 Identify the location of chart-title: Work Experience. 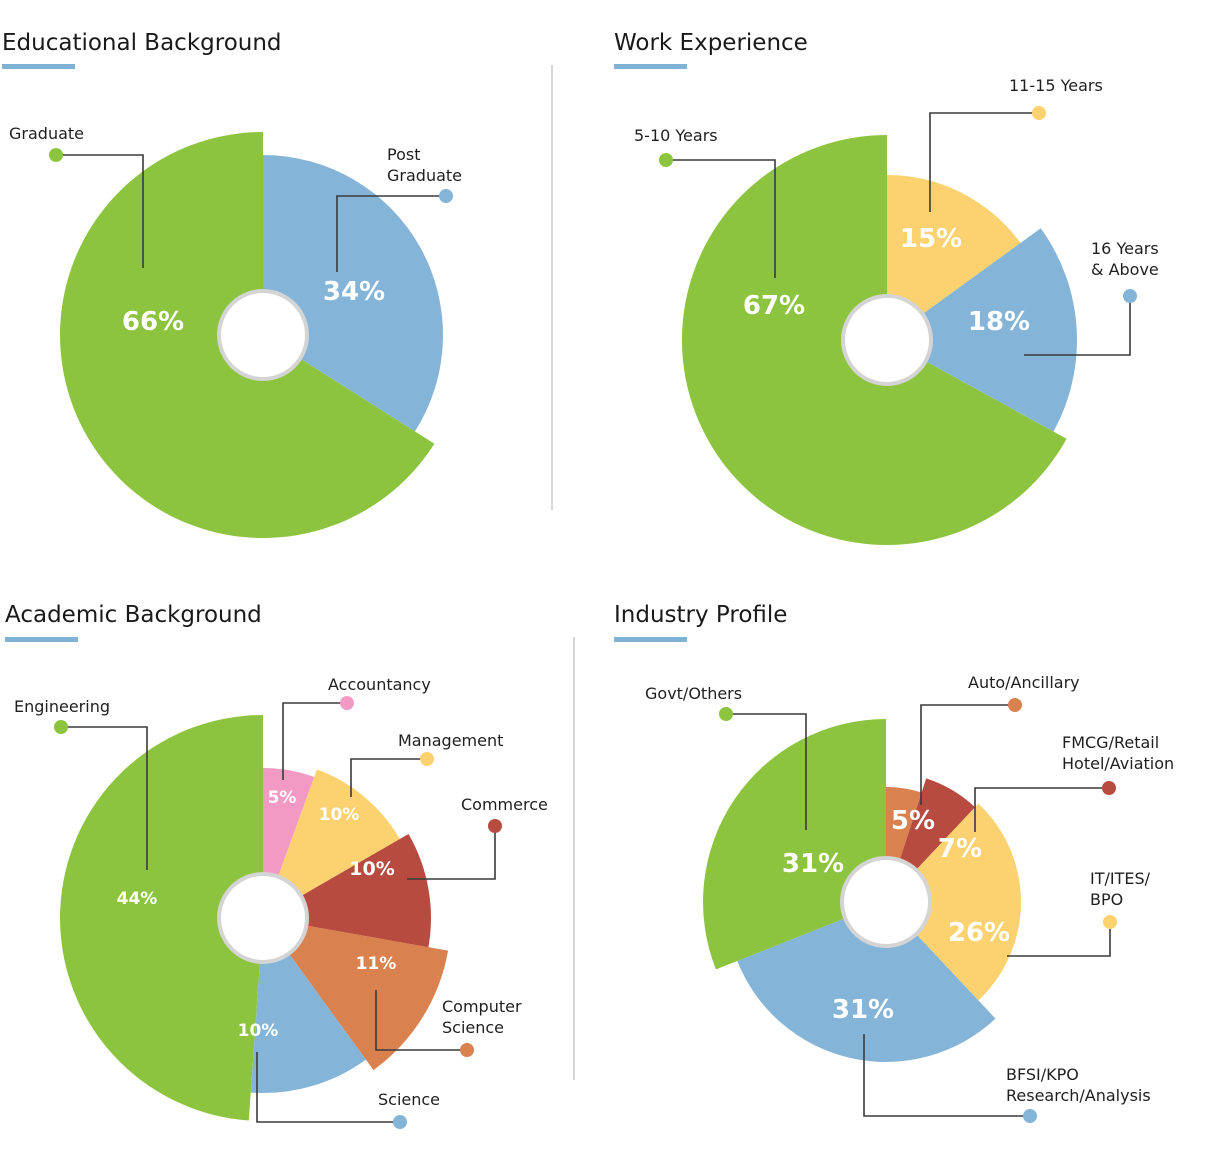
(711, 43).